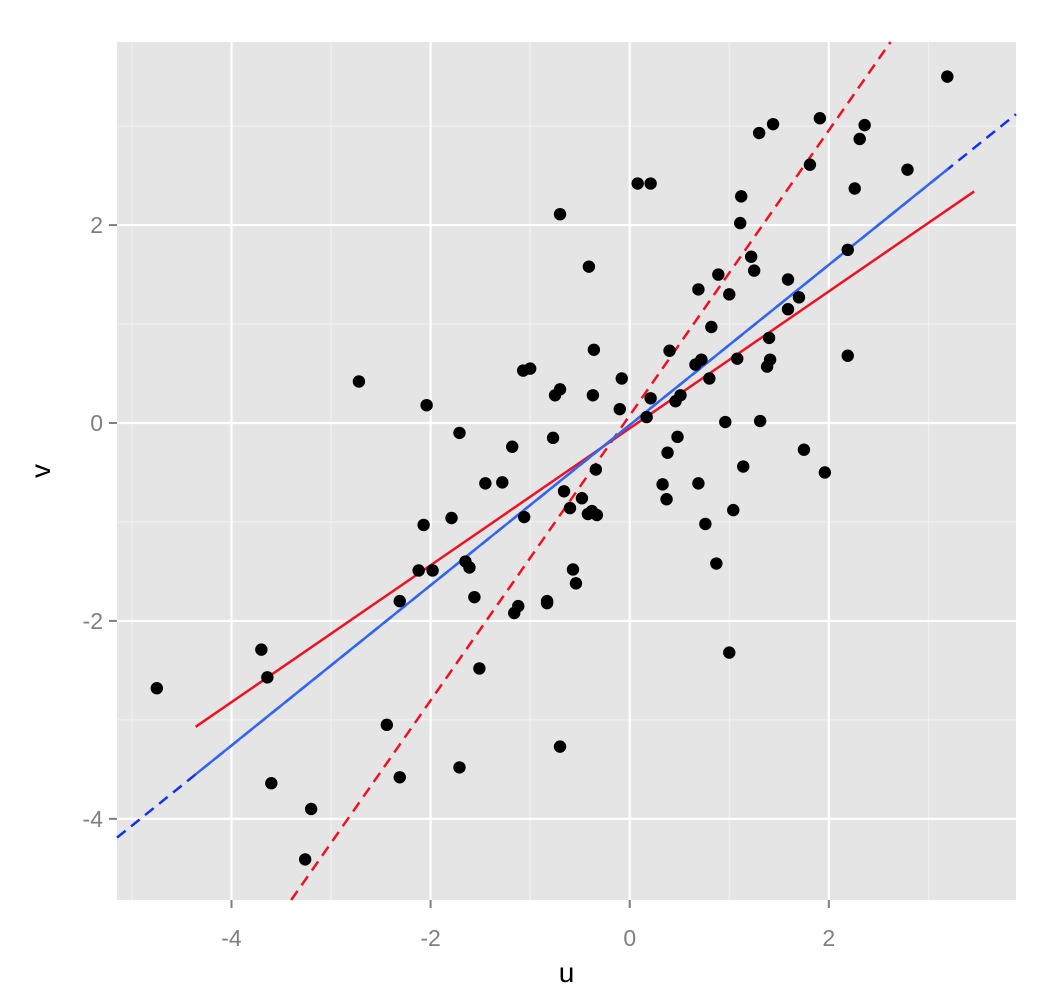 This screenshot has width=1052, height=1008. I want to click on x-axis: -4 -2 0 2, so click(528, 925).